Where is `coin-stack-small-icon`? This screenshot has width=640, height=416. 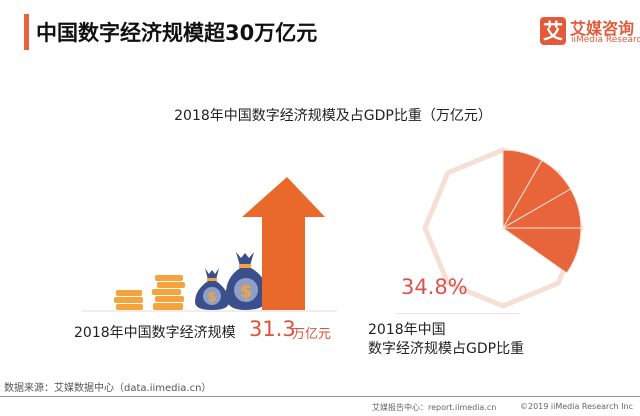
coin-stack-small-icon is located at coordinates (128, 300).